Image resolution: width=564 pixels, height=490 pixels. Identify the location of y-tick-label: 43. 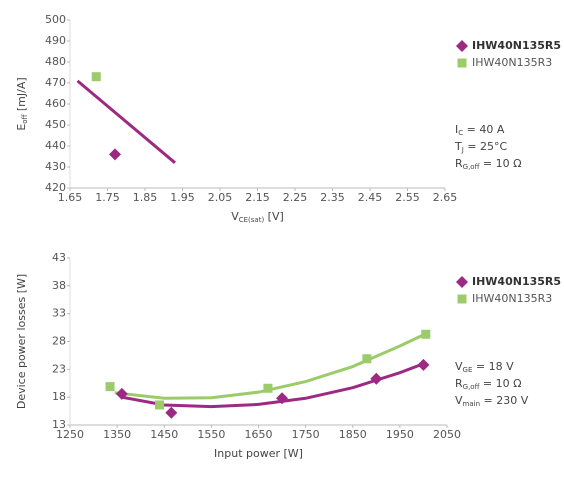
(59, 257).